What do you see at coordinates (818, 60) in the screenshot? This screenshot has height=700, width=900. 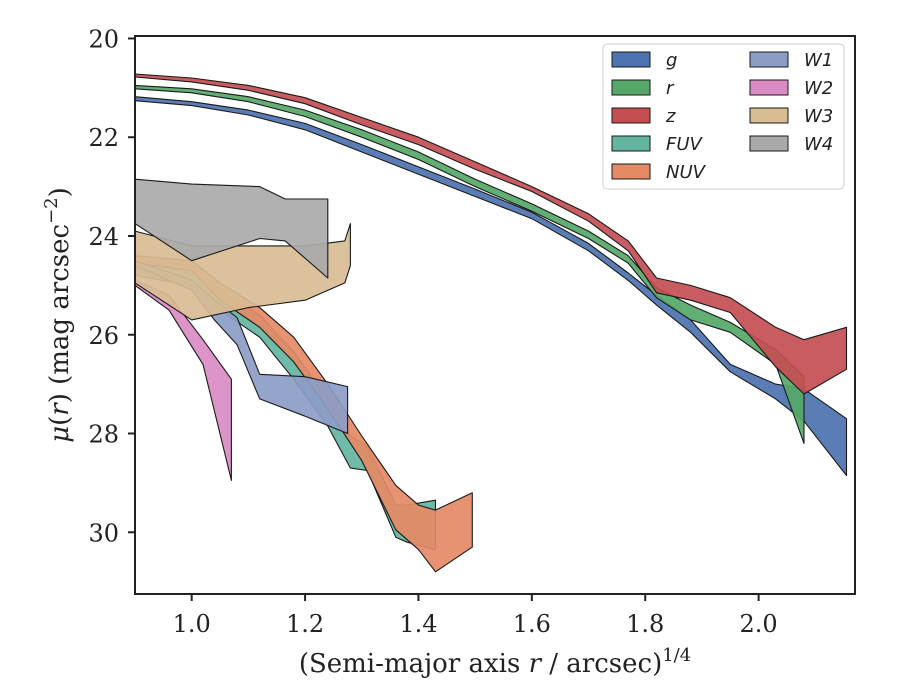 I see `legend-label: W1` at bounding box center [818, 60].